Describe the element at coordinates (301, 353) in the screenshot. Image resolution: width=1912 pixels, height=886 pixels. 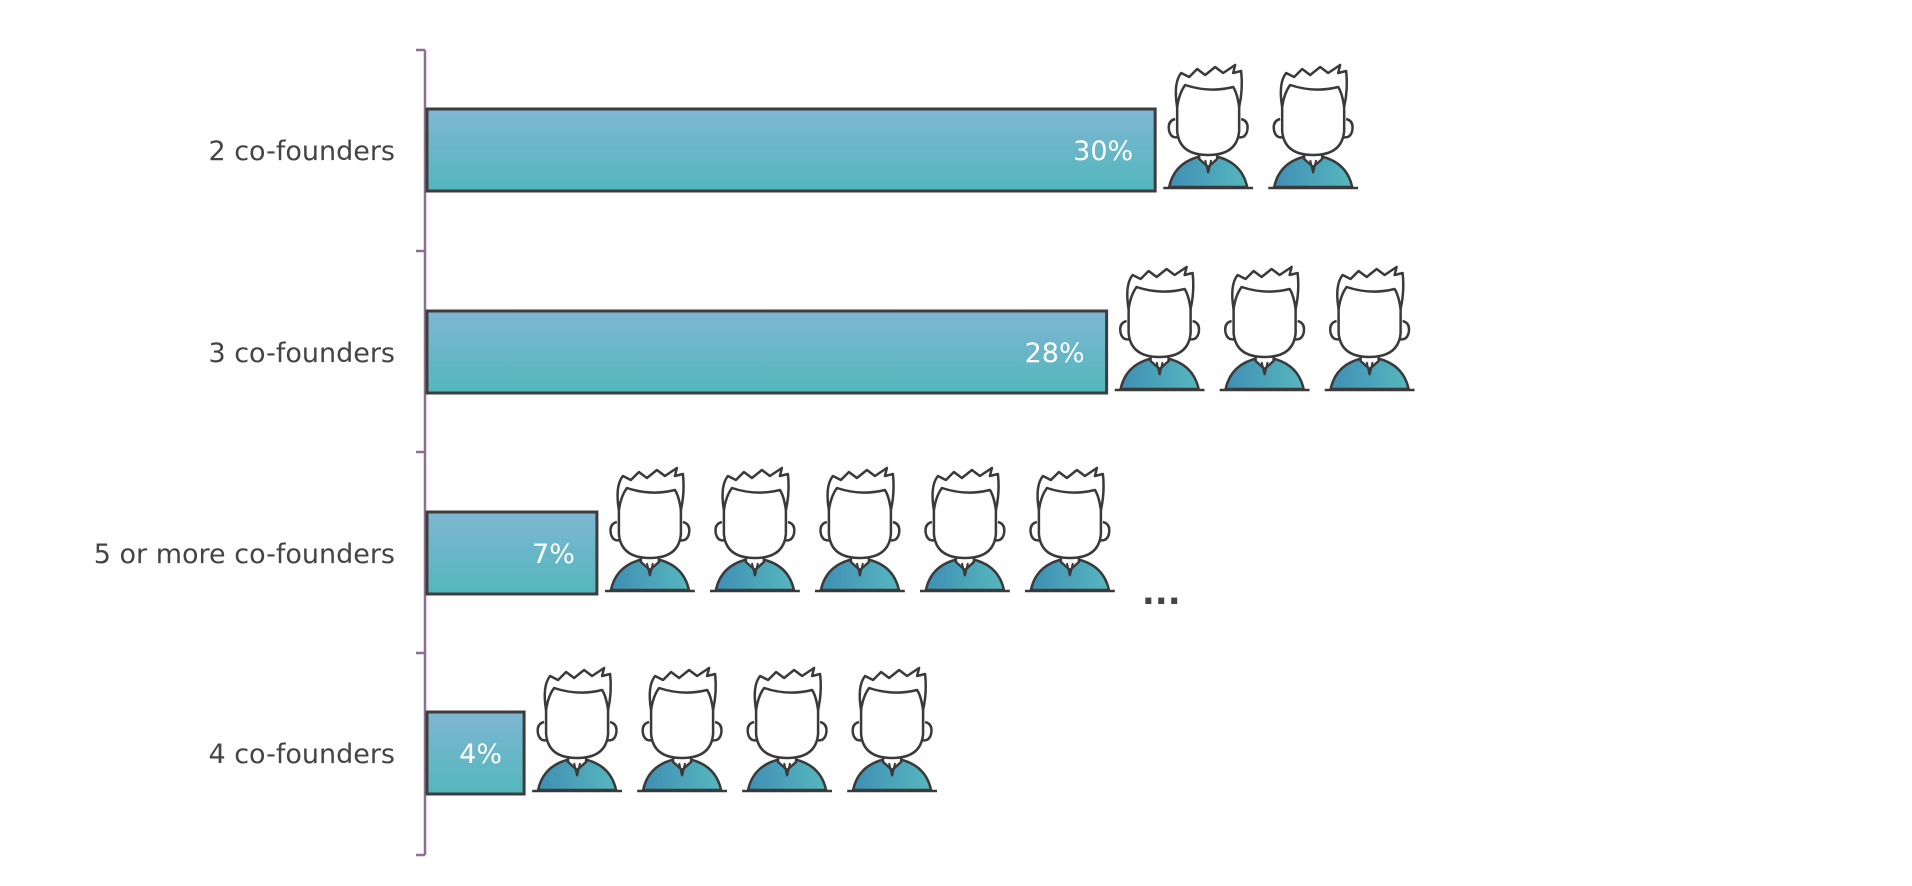
I see `category-label: 3 co-founders` at that location.